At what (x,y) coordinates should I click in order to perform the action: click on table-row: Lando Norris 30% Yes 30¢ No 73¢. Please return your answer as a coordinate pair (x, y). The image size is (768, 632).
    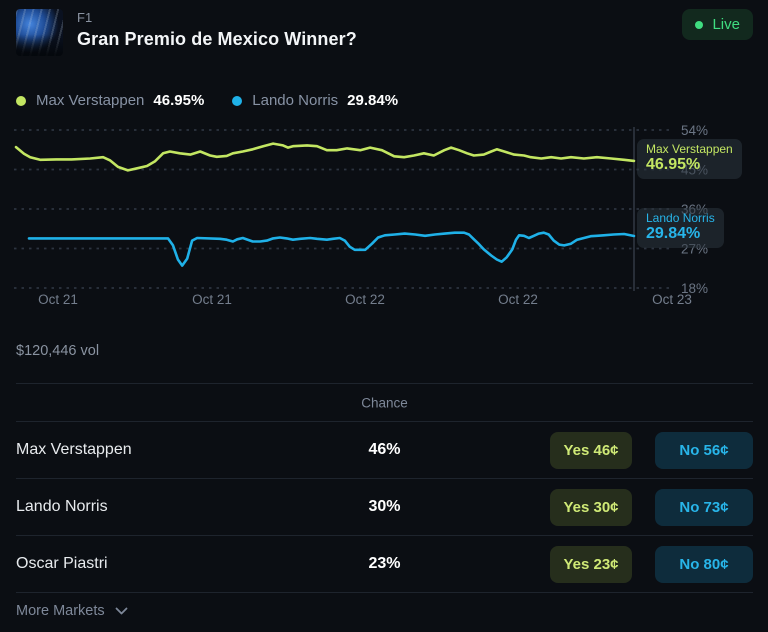
    Looking at the image, I should click on (384, 507).